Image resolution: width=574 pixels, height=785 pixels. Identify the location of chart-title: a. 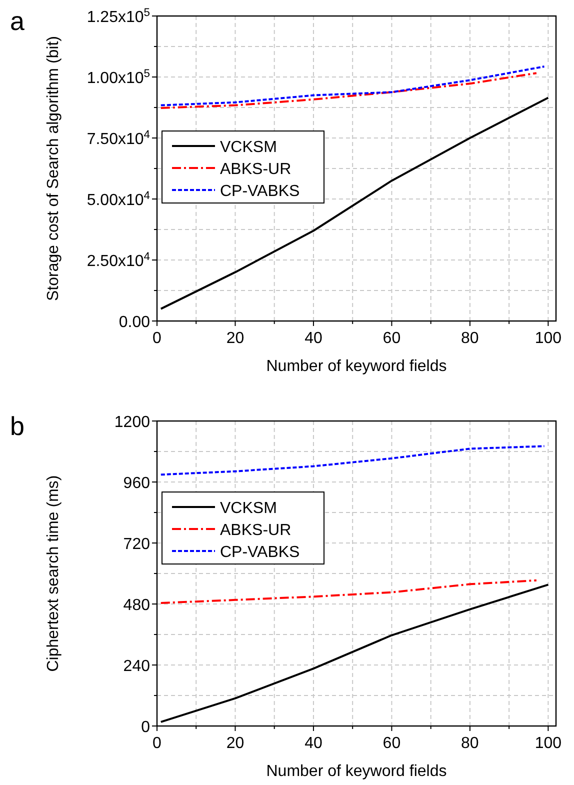
(17, 21).